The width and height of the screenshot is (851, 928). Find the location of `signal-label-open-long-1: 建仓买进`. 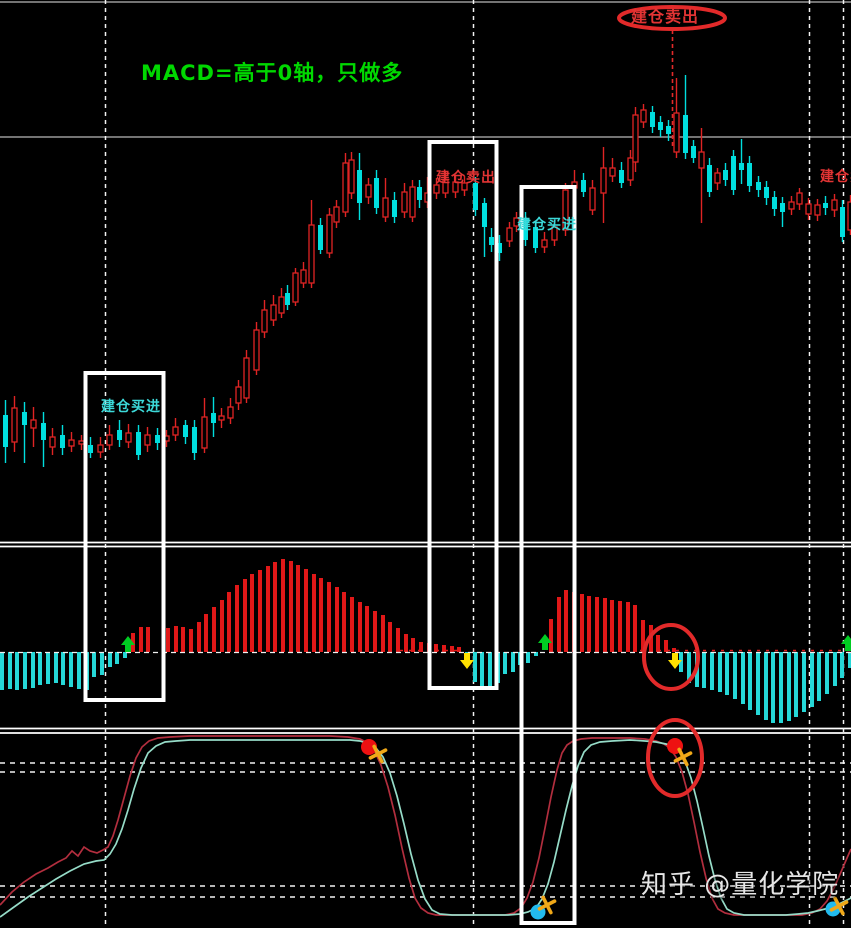

signal-label-open-long-1: 建仓买进 is located at coordinates (131, 407).